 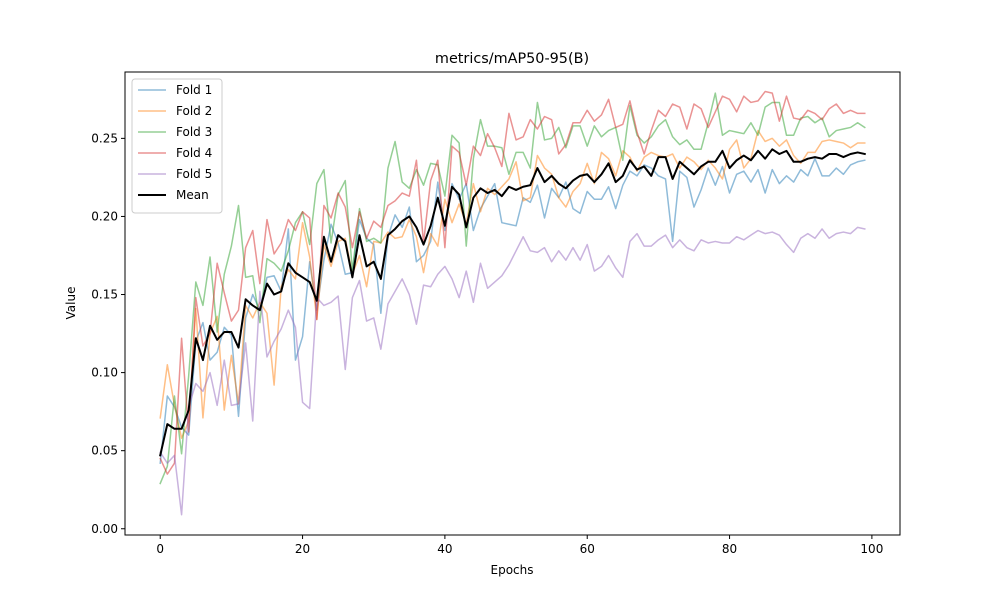 What do you see at coordinates (519, 545) in the screenshot?
I see `x-axis-ticks: 0 20 40 60 80 100` at bounding box center [519, 545].